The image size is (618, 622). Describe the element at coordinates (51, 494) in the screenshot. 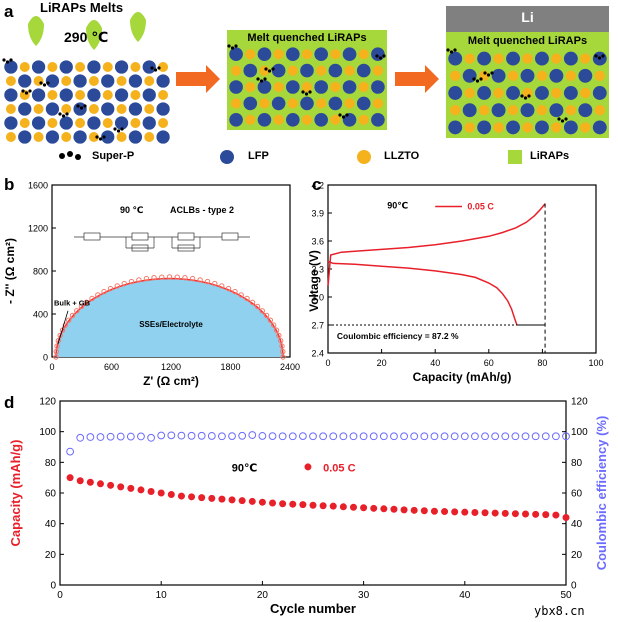

I see `y-tick-label: 60` at that location.